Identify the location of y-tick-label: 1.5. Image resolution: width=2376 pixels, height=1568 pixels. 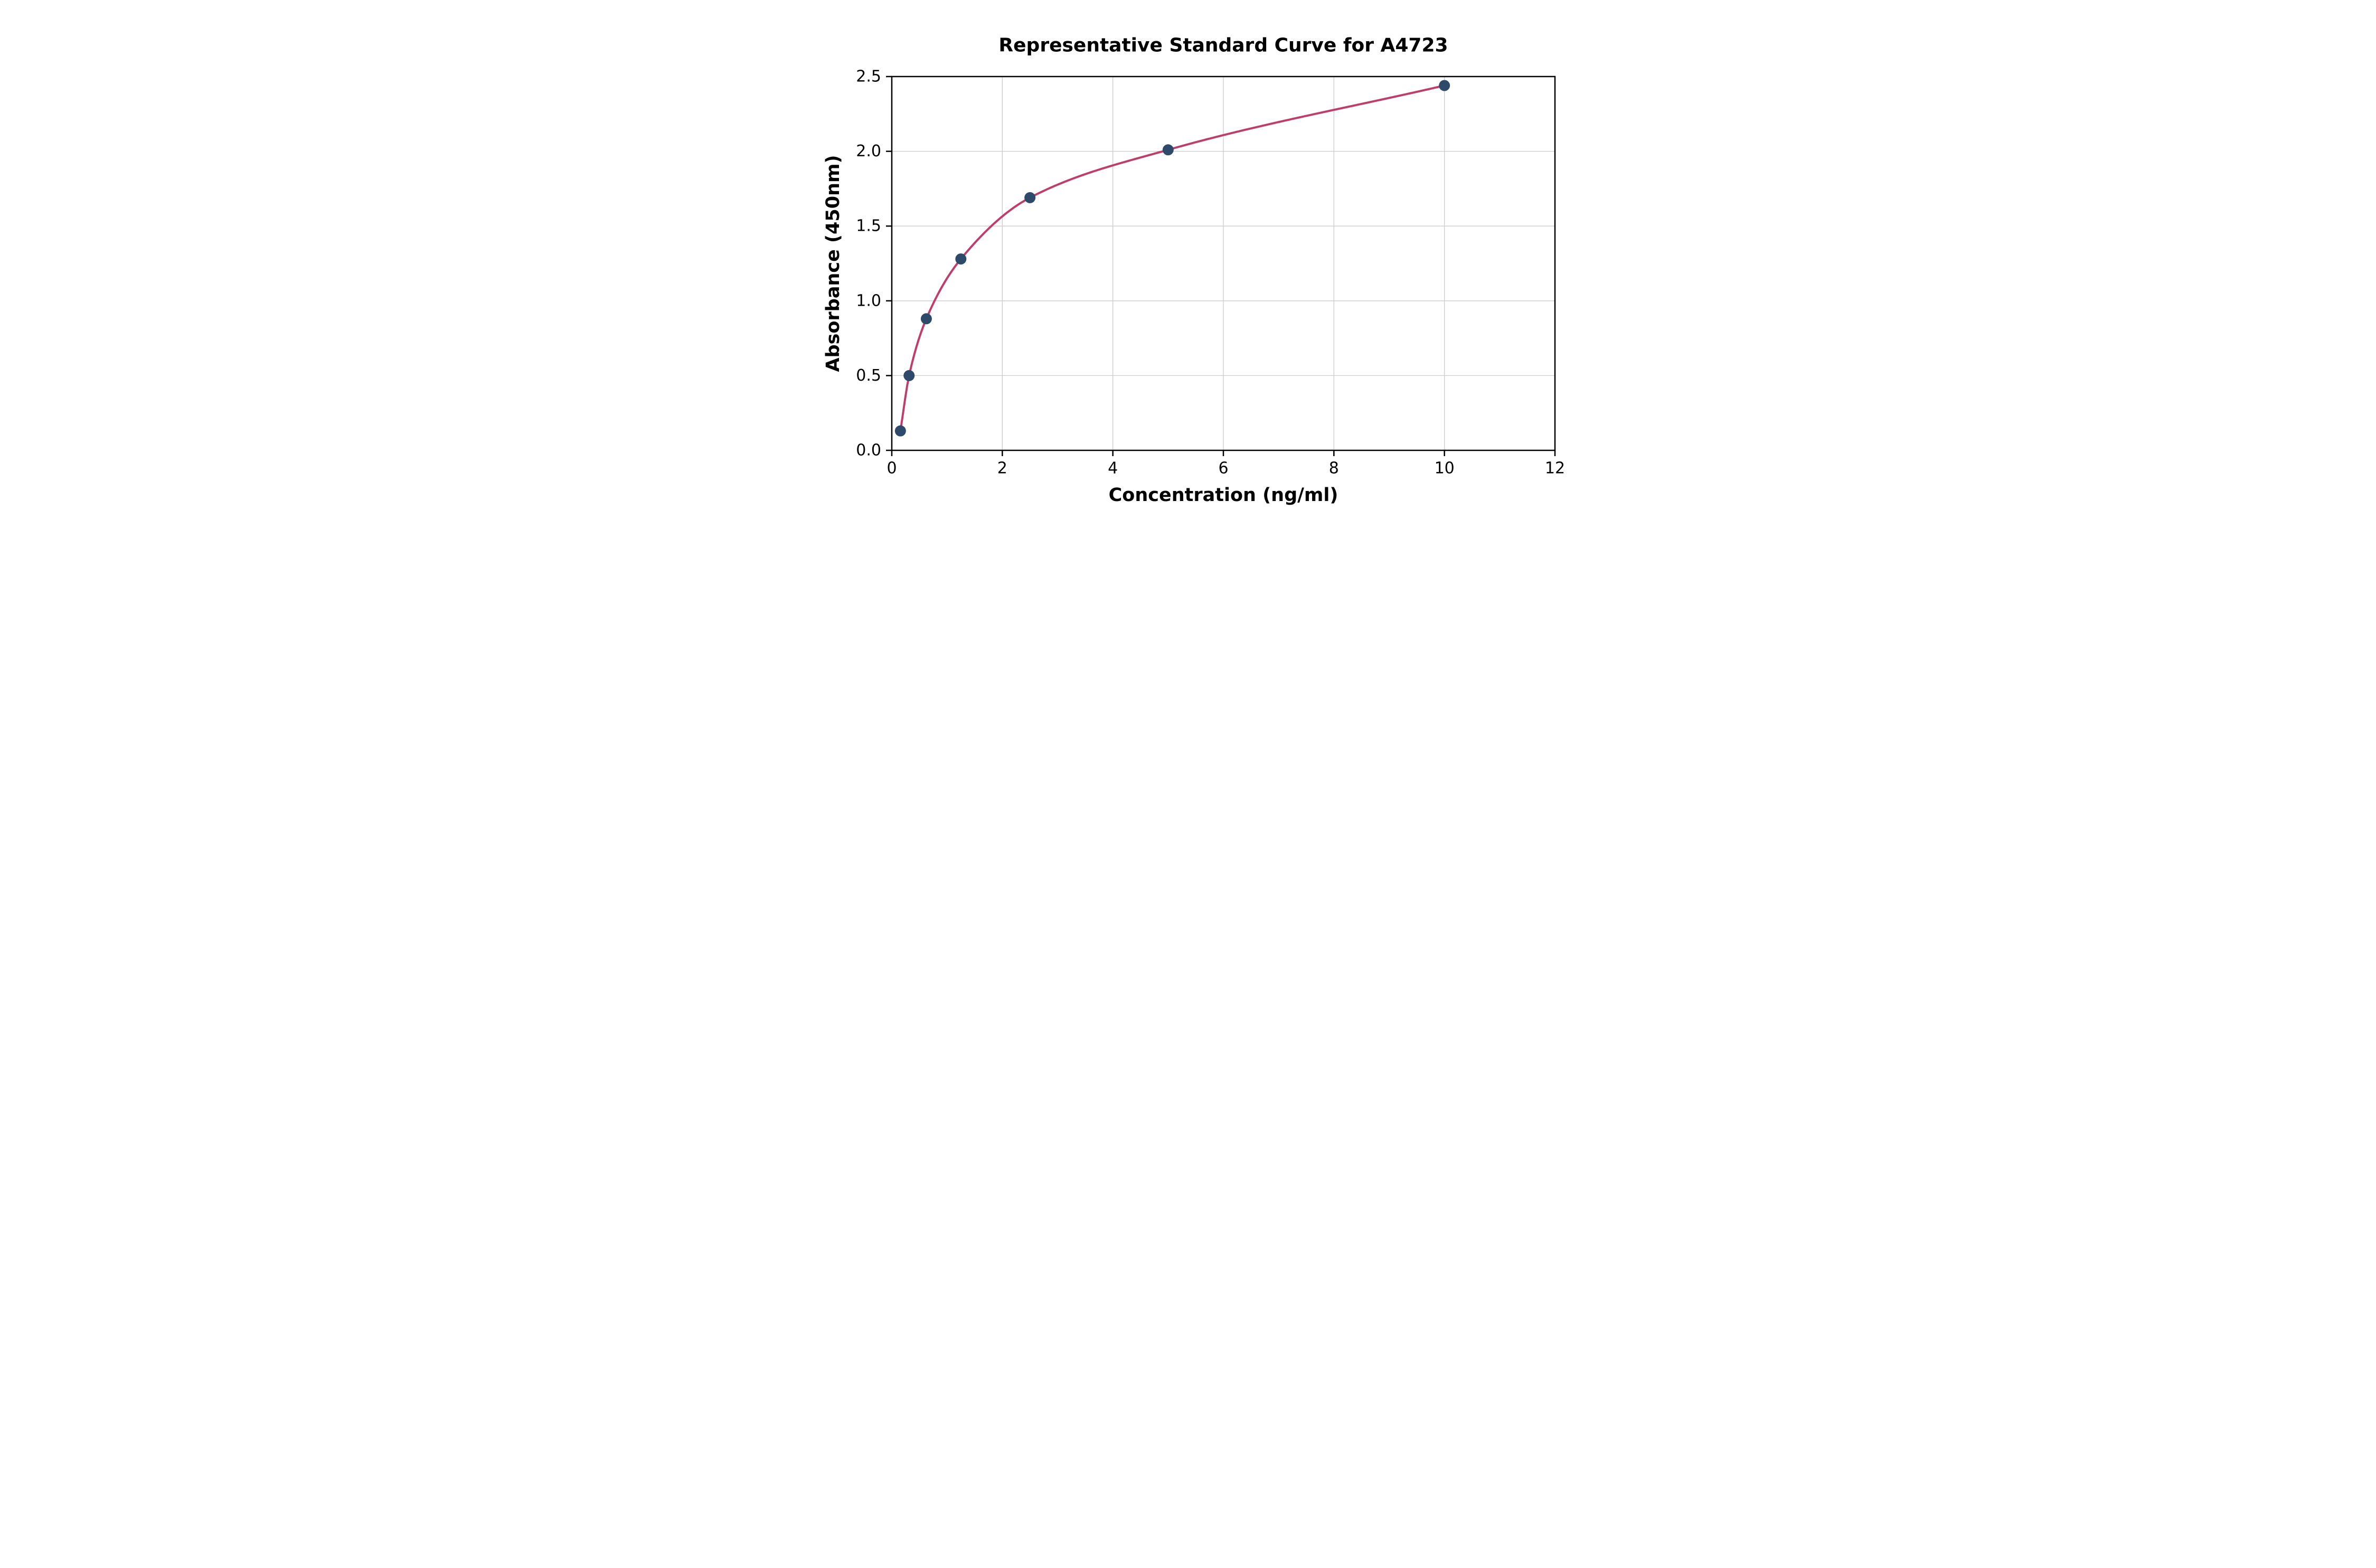
(869, 226).